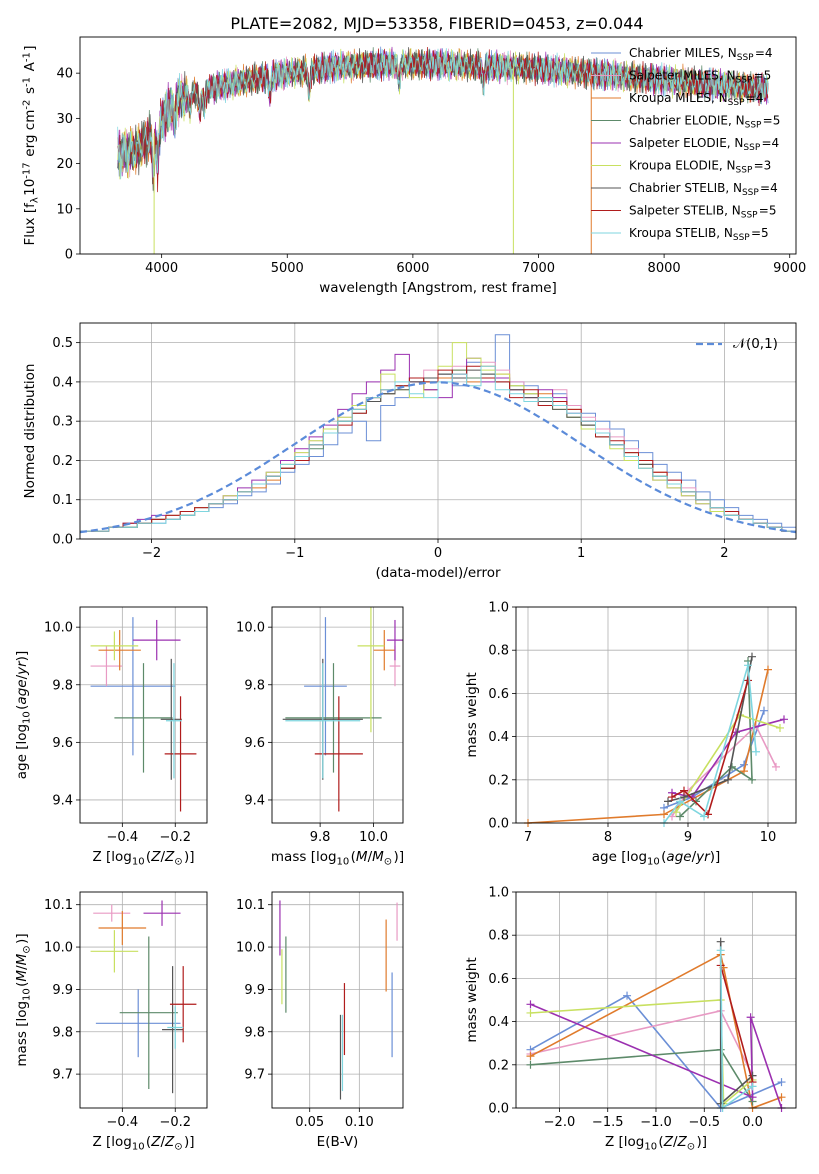 Image resolution: width=819 pixels, height=1174 pixels. What do you see at coordinates (254, 1075) in the screenshot?
I see `y-tick-label: 9.7` at bounding box center [254, 1075].